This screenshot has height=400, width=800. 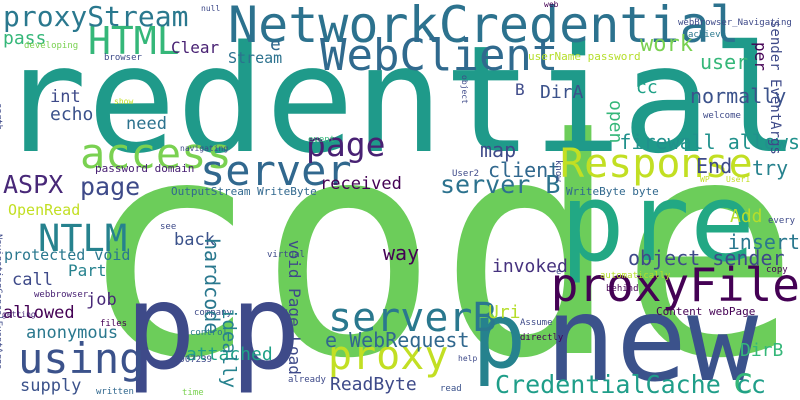 I want to click on word-protected-void-56: protected void, so click(x=67, y=255).